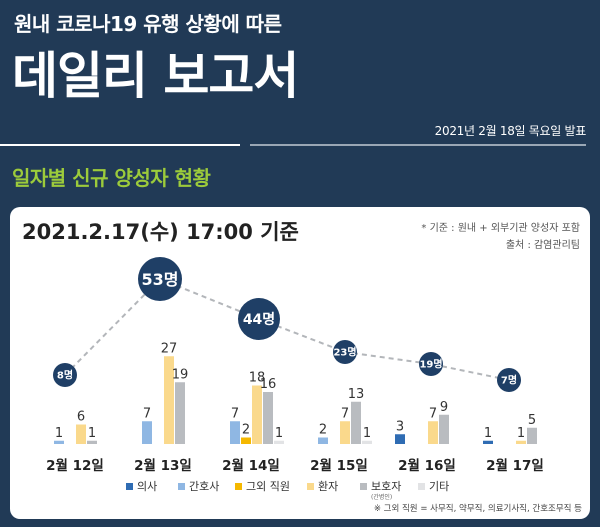  What do you see at coordinates (111, 178) in the screenshot?
I see `section-title: 일자별 신규 양성자 현황` at bounding box center [111, 178].